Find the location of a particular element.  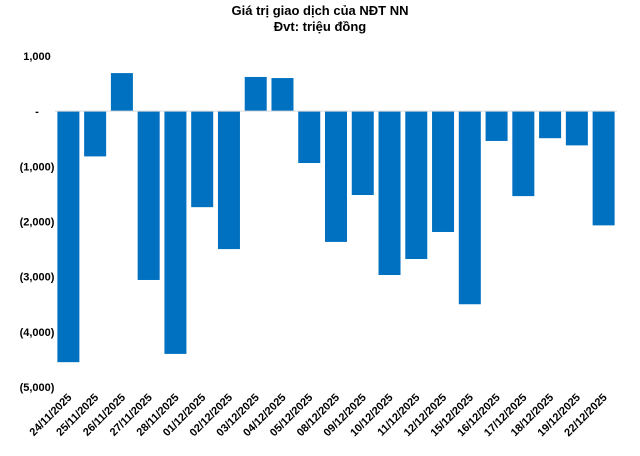

chart-title: Giá trị giao dịch của NĐT NN is located at coordinates (320, 10).